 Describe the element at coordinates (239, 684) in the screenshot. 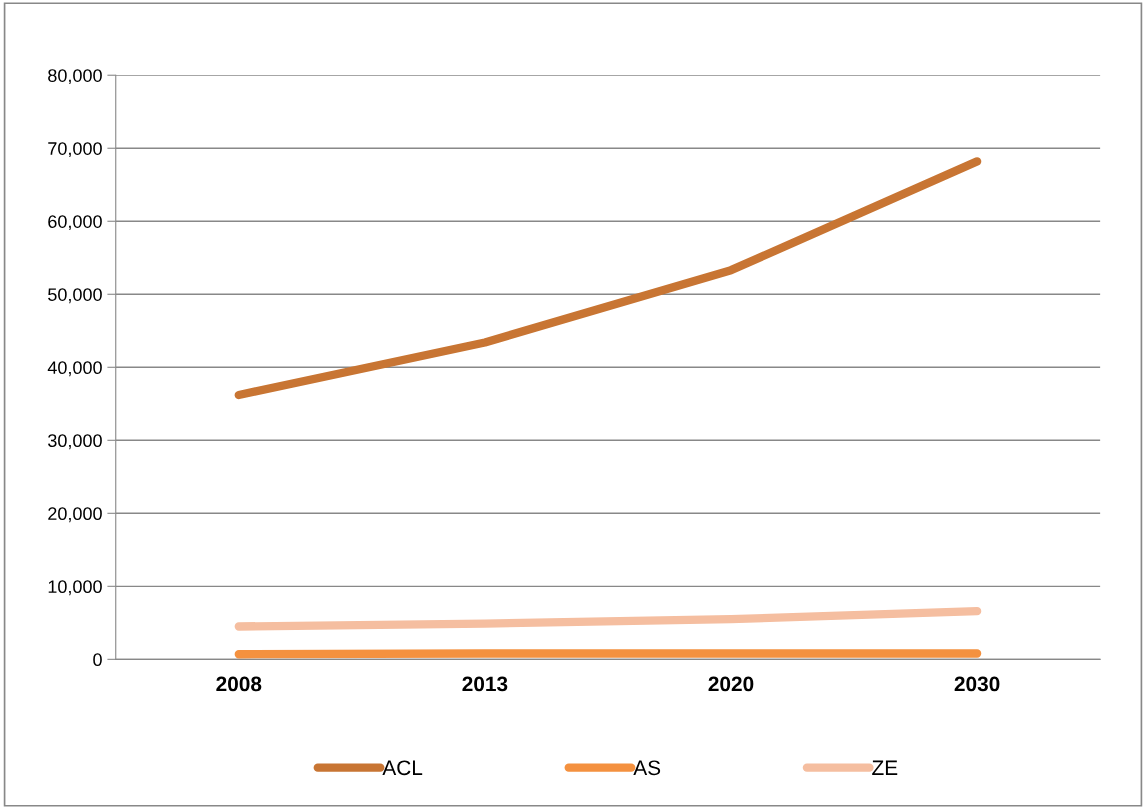

I see `x-tick-label: 2008` at that location.